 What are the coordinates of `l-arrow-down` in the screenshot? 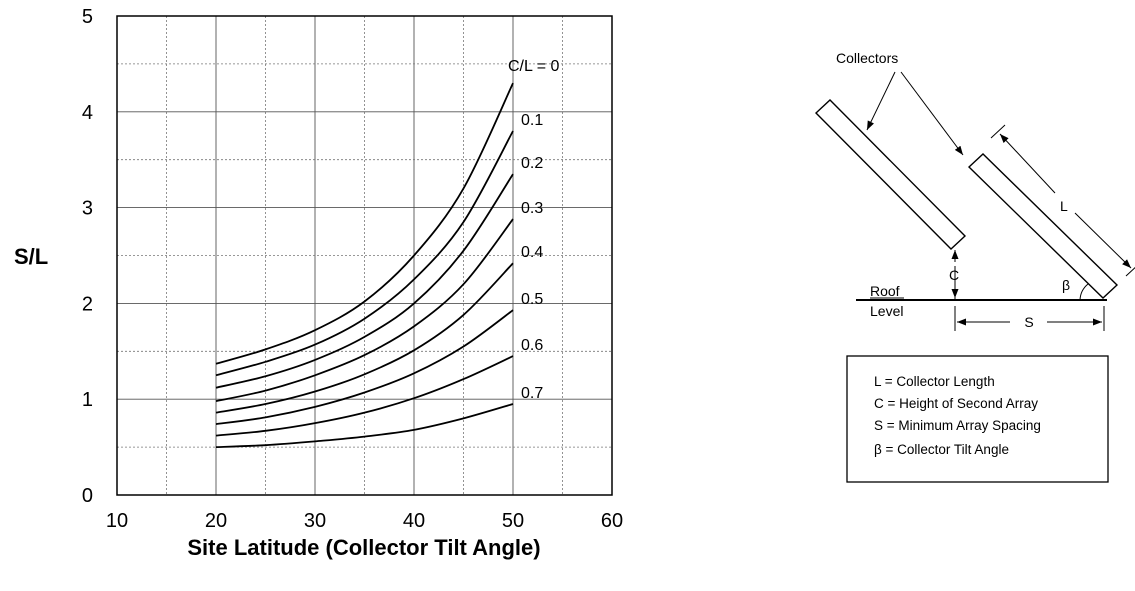 It's located at (1103, 240).